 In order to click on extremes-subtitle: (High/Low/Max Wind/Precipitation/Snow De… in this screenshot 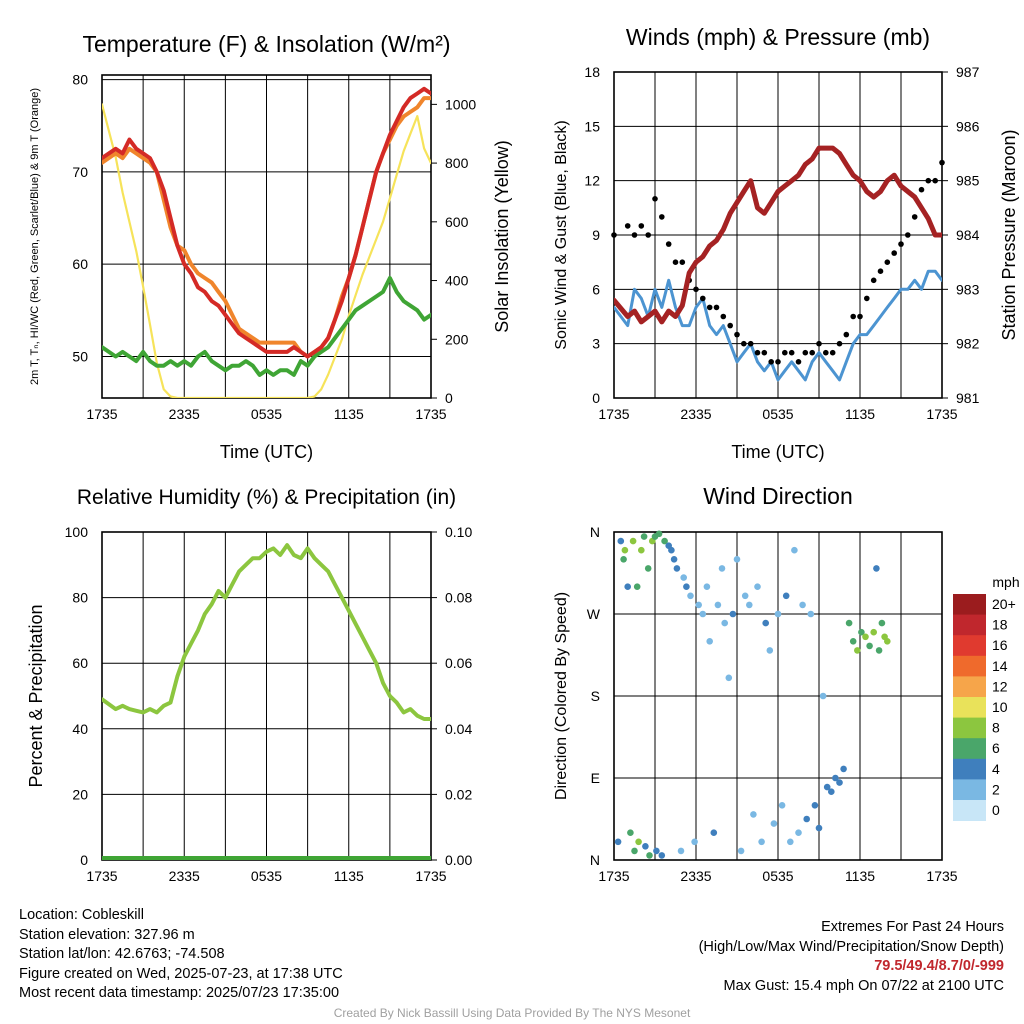, I will do `click(851, 946)`.